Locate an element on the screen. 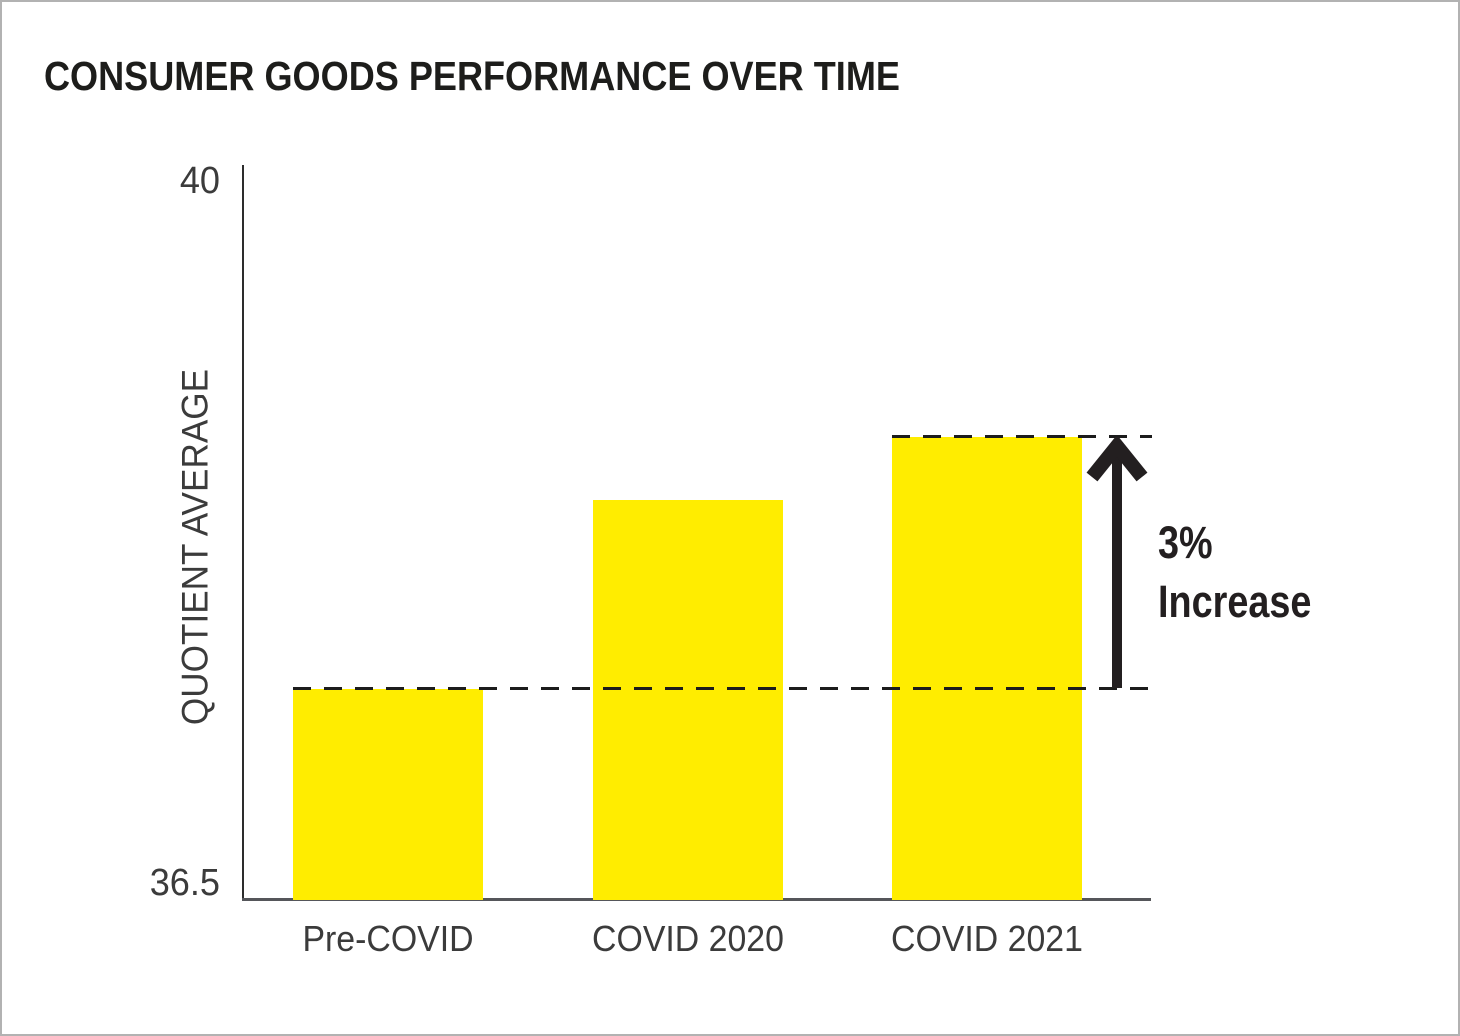 This screenshot has height=1036, width=1460. x-tick-label-pre-covid: Pre-COVID is located at coordinates (388, 938).